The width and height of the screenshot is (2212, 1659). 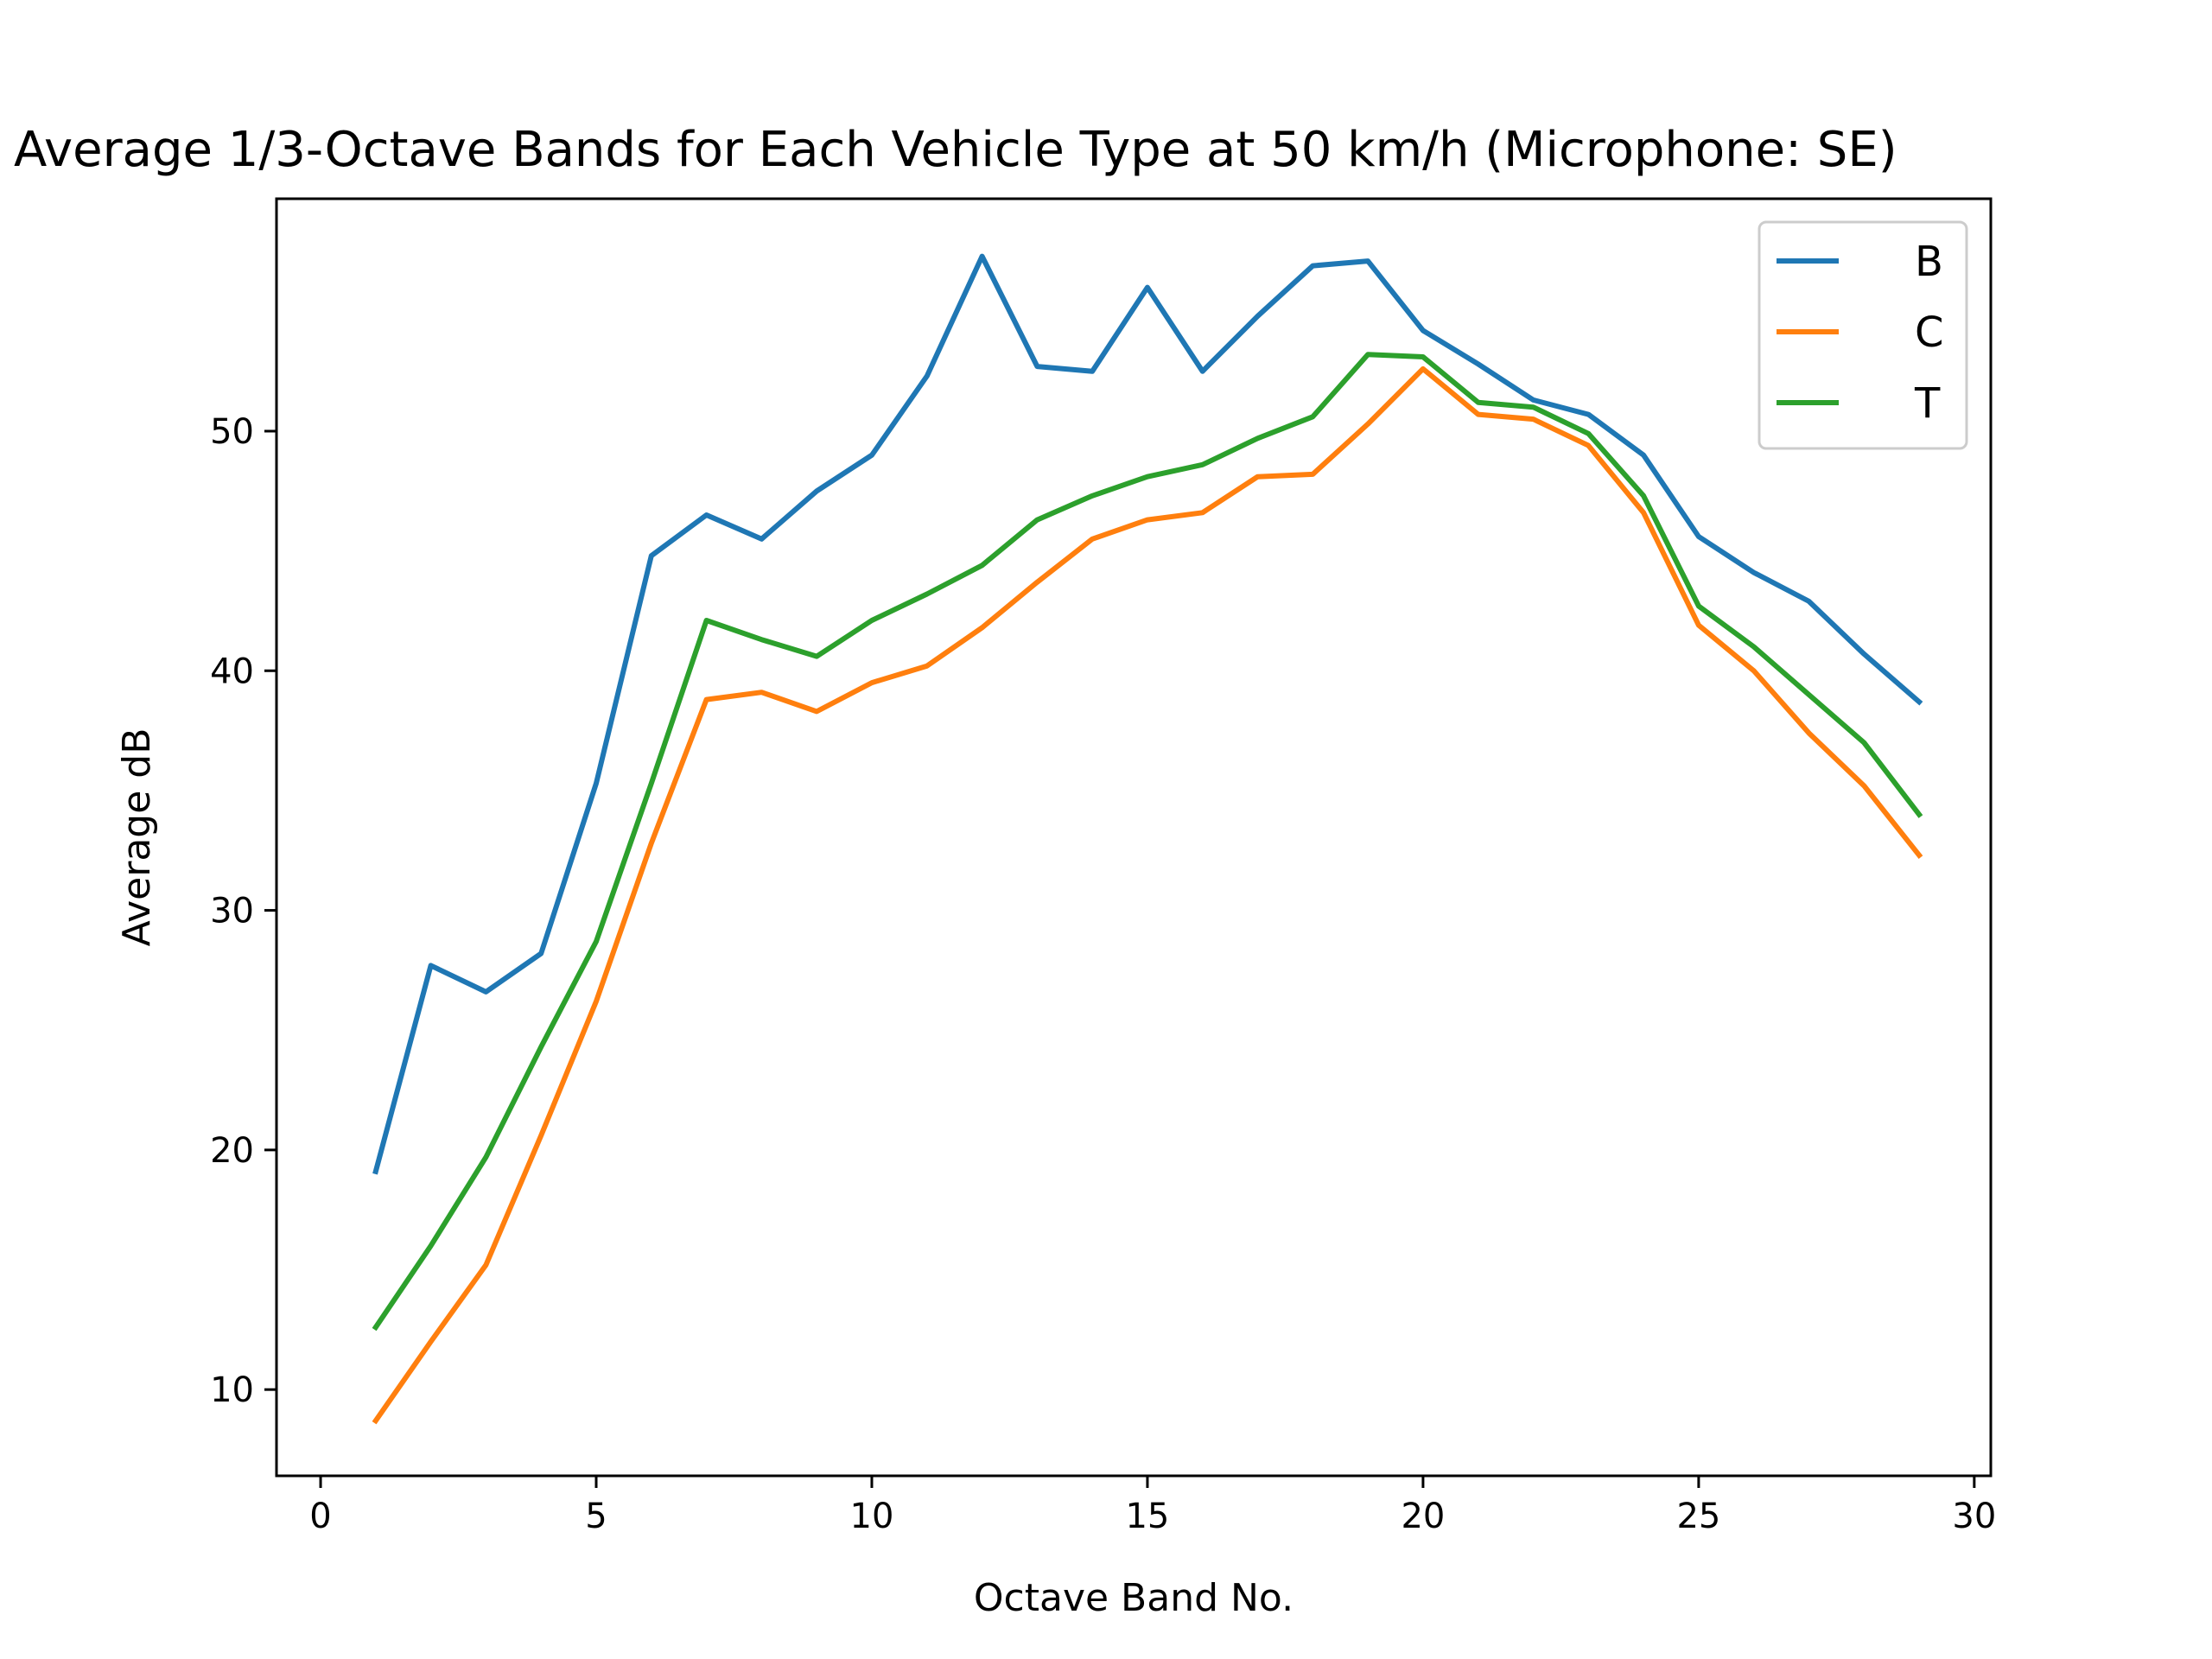 I want to click on y-tick-label: 30, so click(x=232, y=911).